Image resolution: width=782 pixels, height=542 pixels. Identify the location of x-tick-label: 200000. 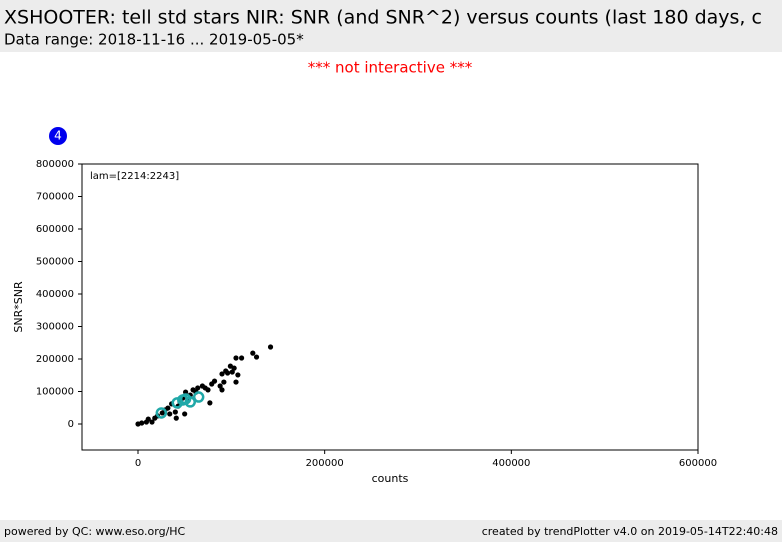
(325, 463).